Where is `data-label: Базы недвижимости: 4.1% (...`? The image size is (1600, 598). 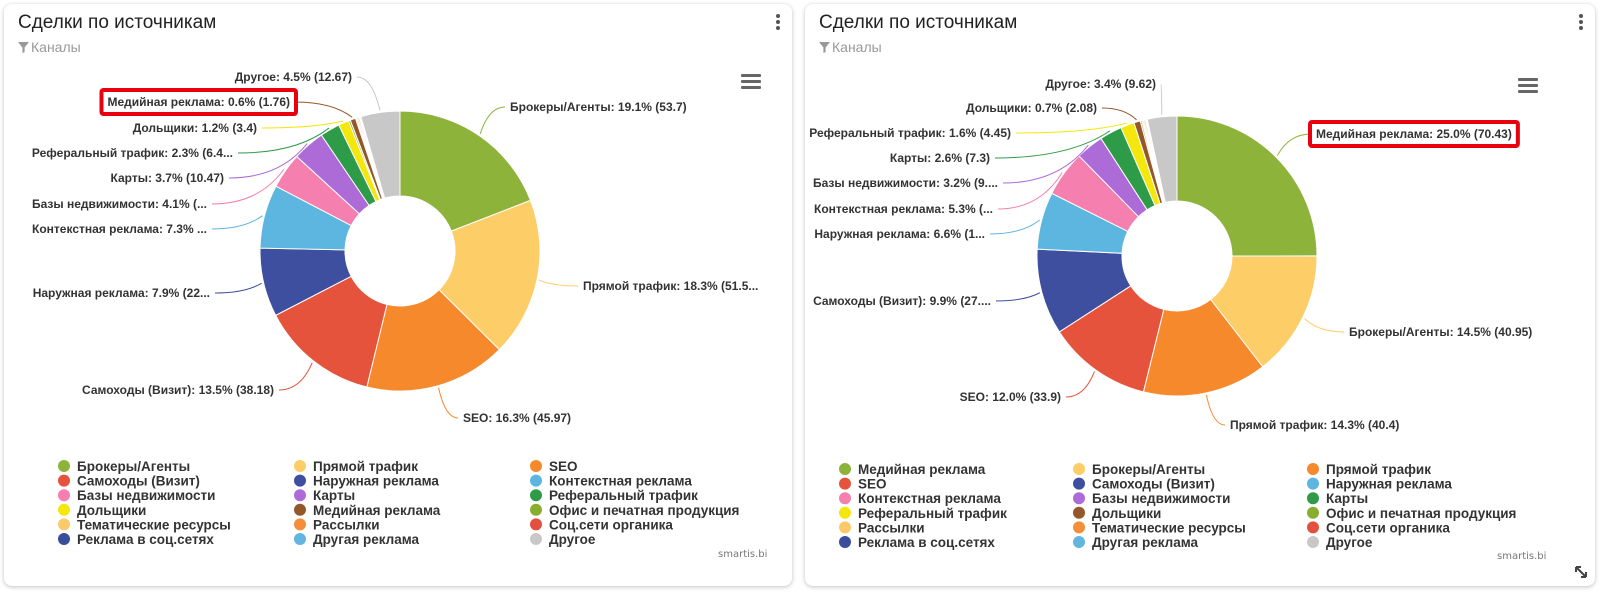
data-label: Базы недвижимости: 4.1% (... is located at coordinates (119, 204).